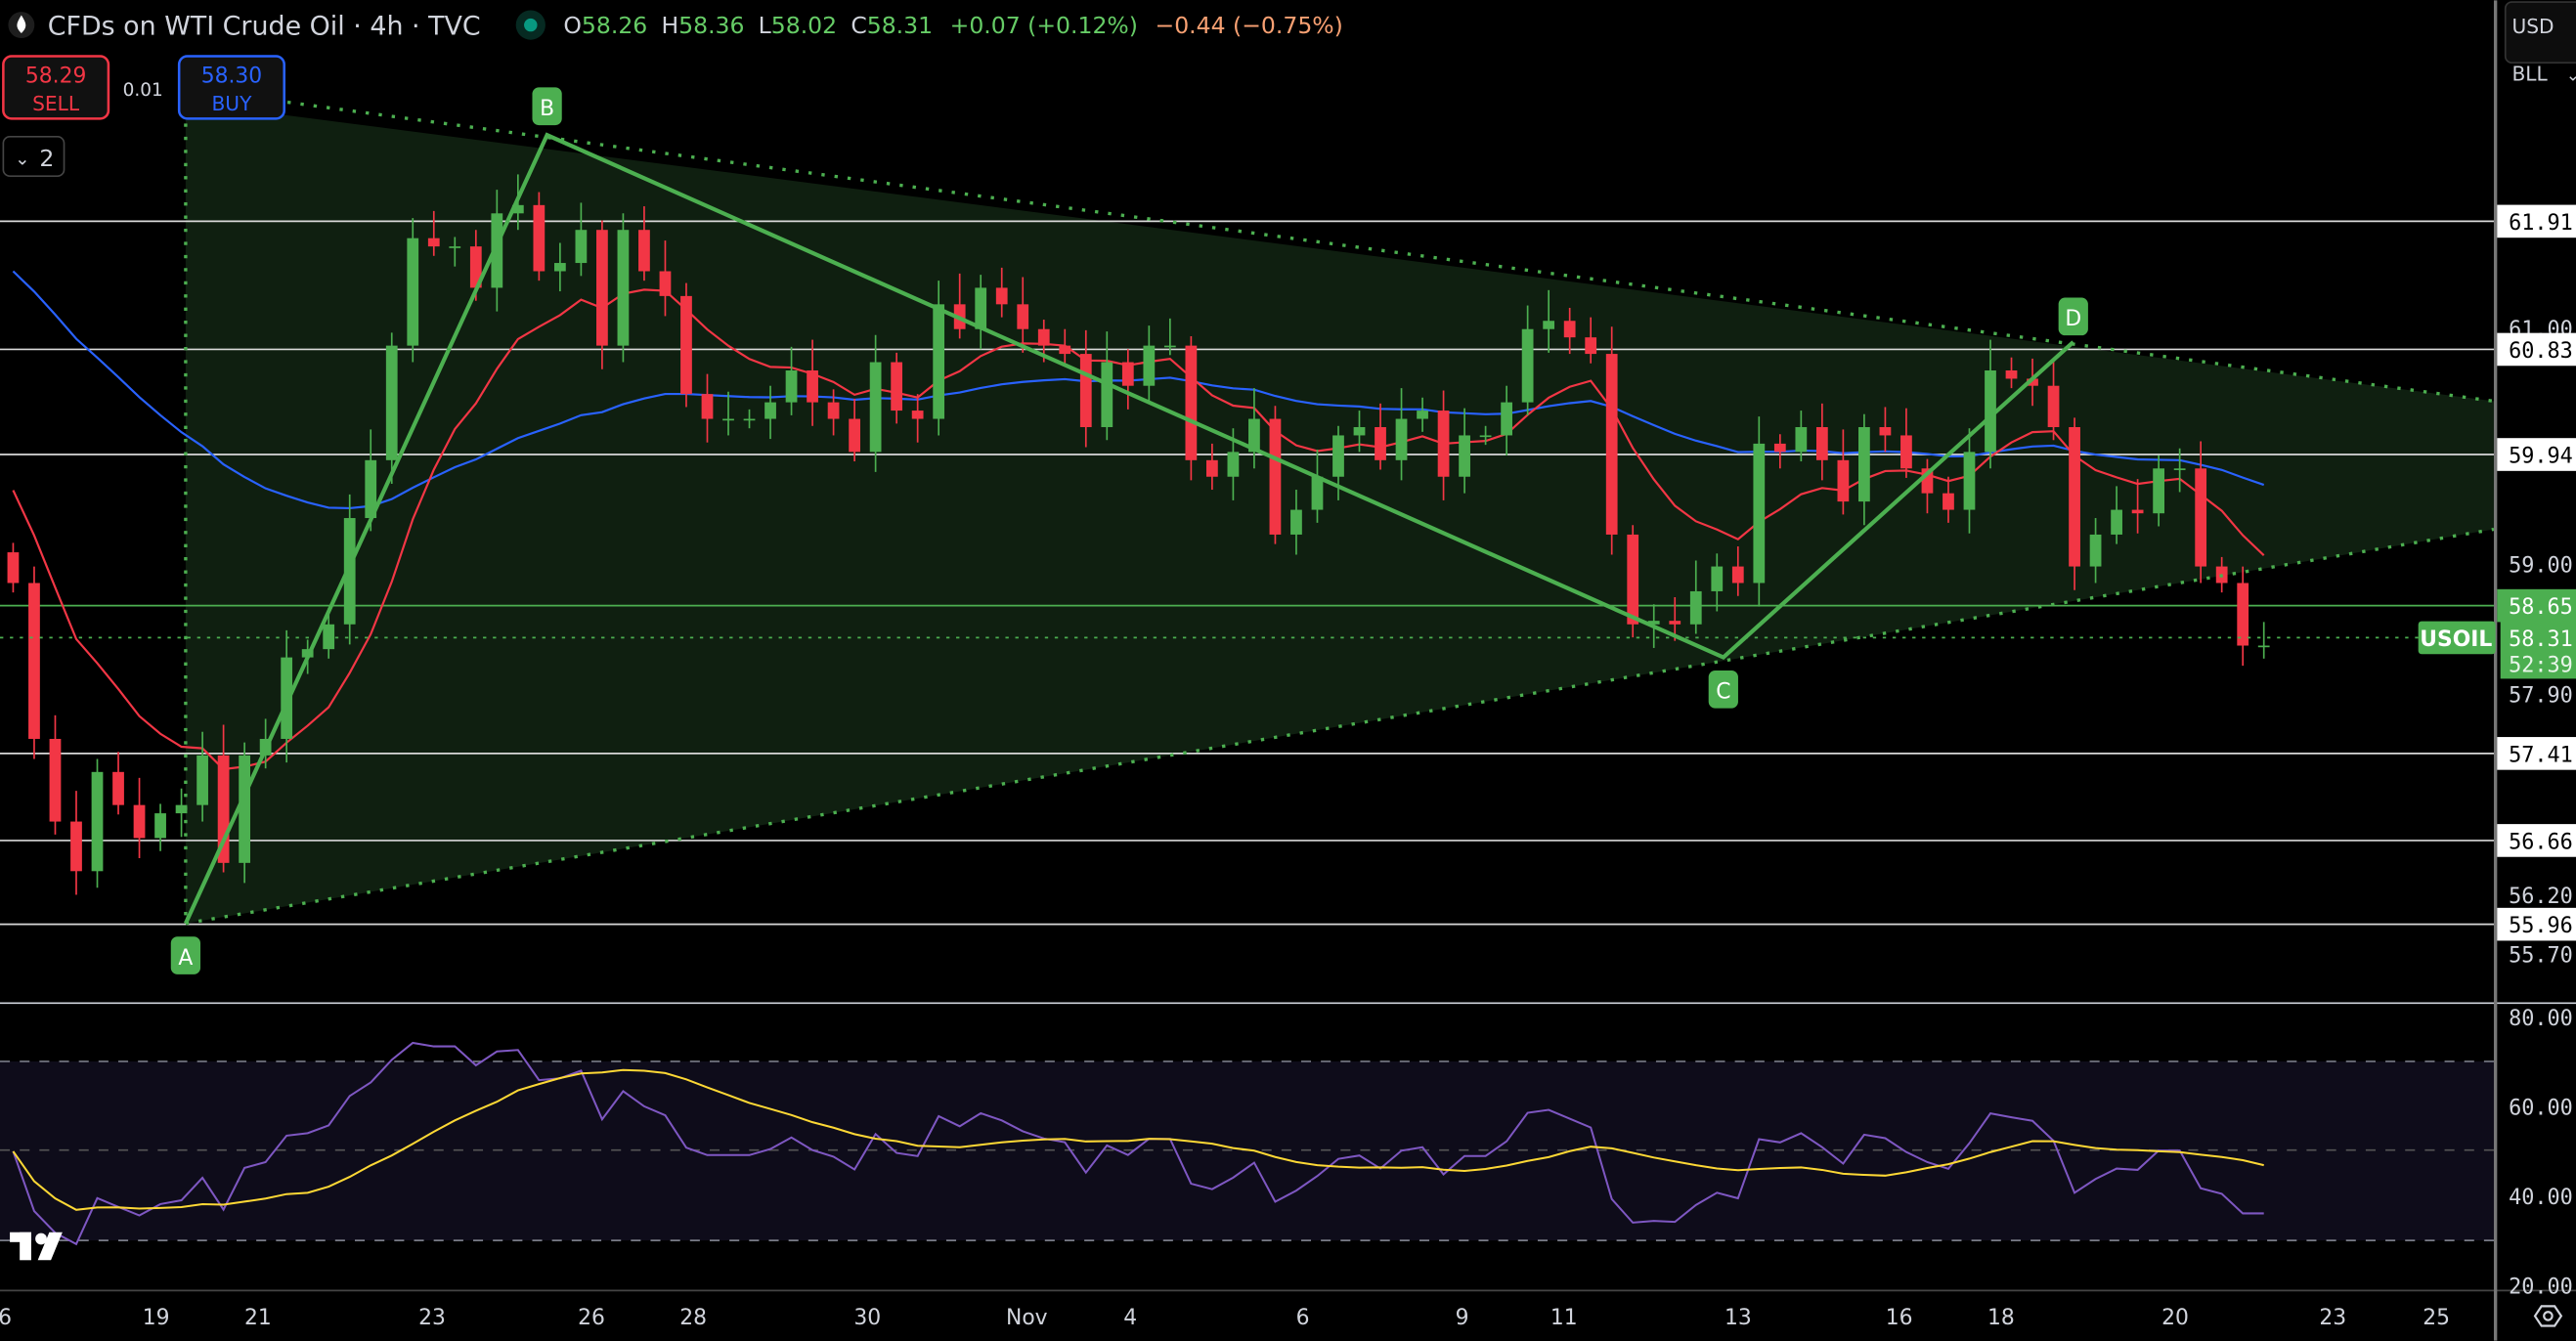 The width and height of the screenshot is (2576, 1341). Describe the element at coordinates (2332, 1318) in the screenshot. I see `date-tick: 23` at that location.